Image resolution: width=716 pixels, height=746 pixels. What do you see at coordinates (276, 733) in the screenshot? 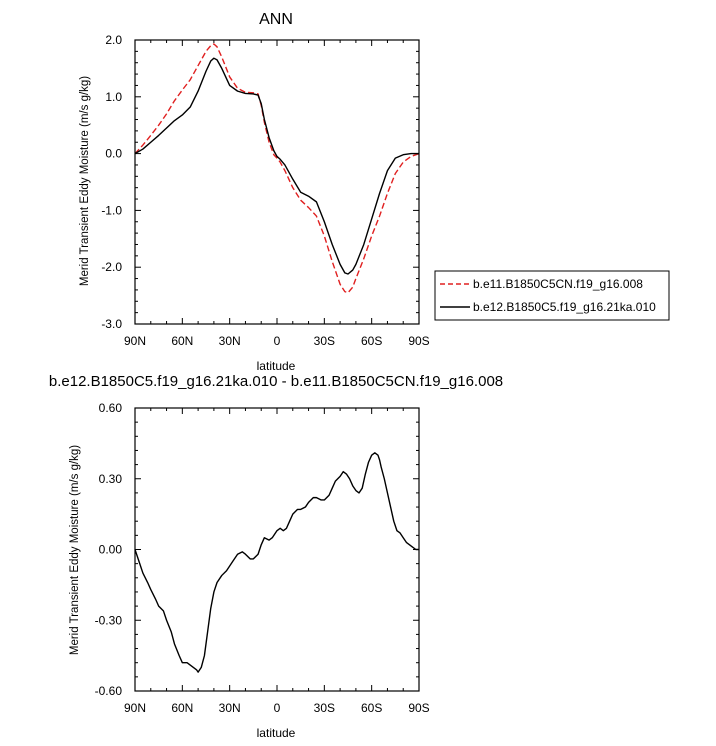
I see `bottom-x-axis-label: latitude` at bounding box center [276, 733].